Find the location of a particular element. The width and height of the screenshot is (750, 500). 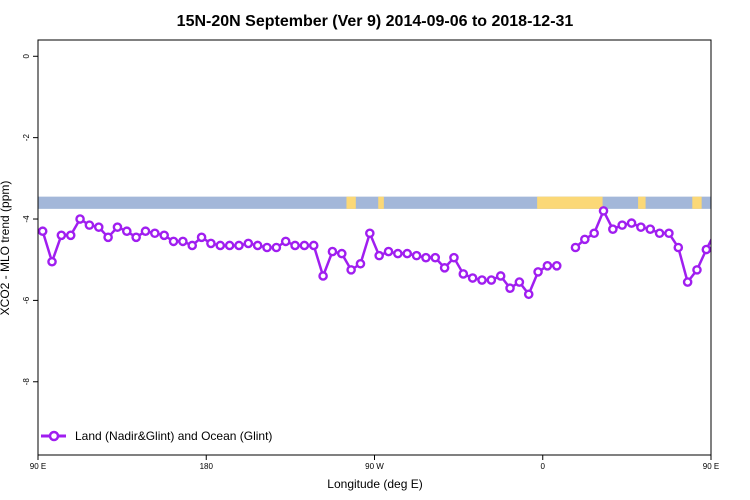

legend-label: Land (Nadir&Glint) and Ocean (Glint) is located at coordinates (173, 436).